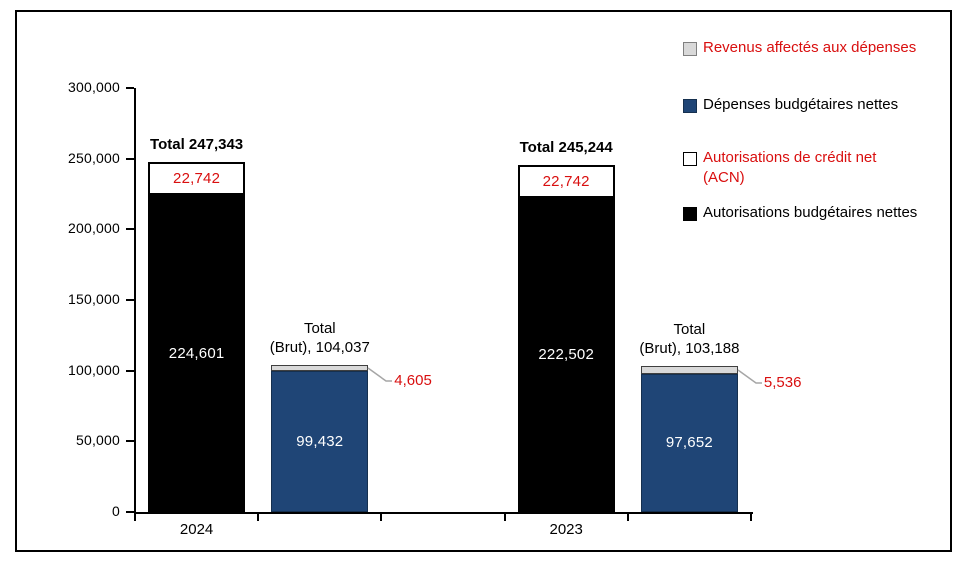 The image size is (967, 569). Describe the element at coordinates (135, 301) in the screenshot. I see `y-axis-line` at that location.